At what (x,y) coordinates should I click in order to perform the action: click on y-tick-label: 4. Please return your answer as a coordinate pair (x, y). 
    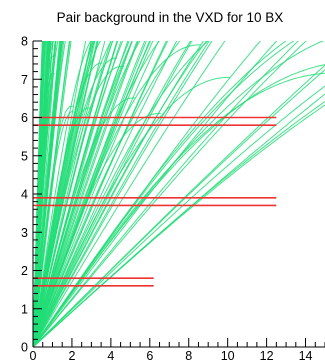
    Looking at the image, I should click on (24, 195).